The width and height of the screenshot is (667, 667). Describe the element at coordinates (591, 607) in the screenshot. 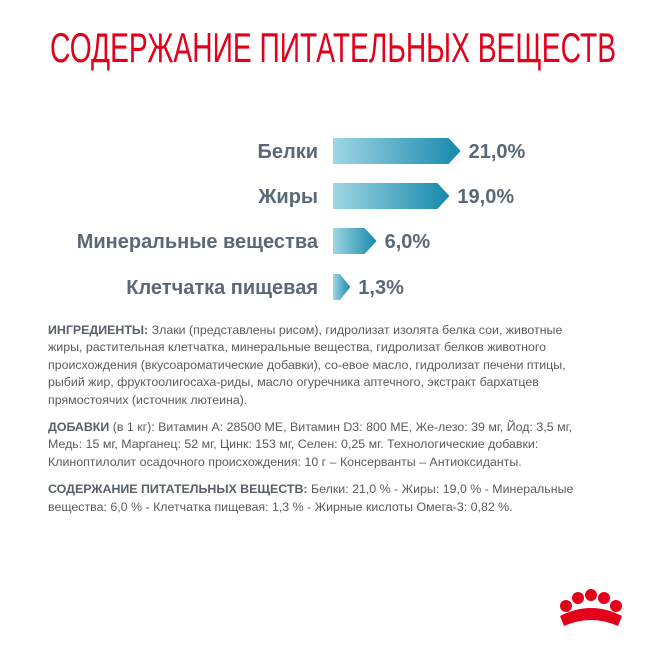

I see `logo` at that location.